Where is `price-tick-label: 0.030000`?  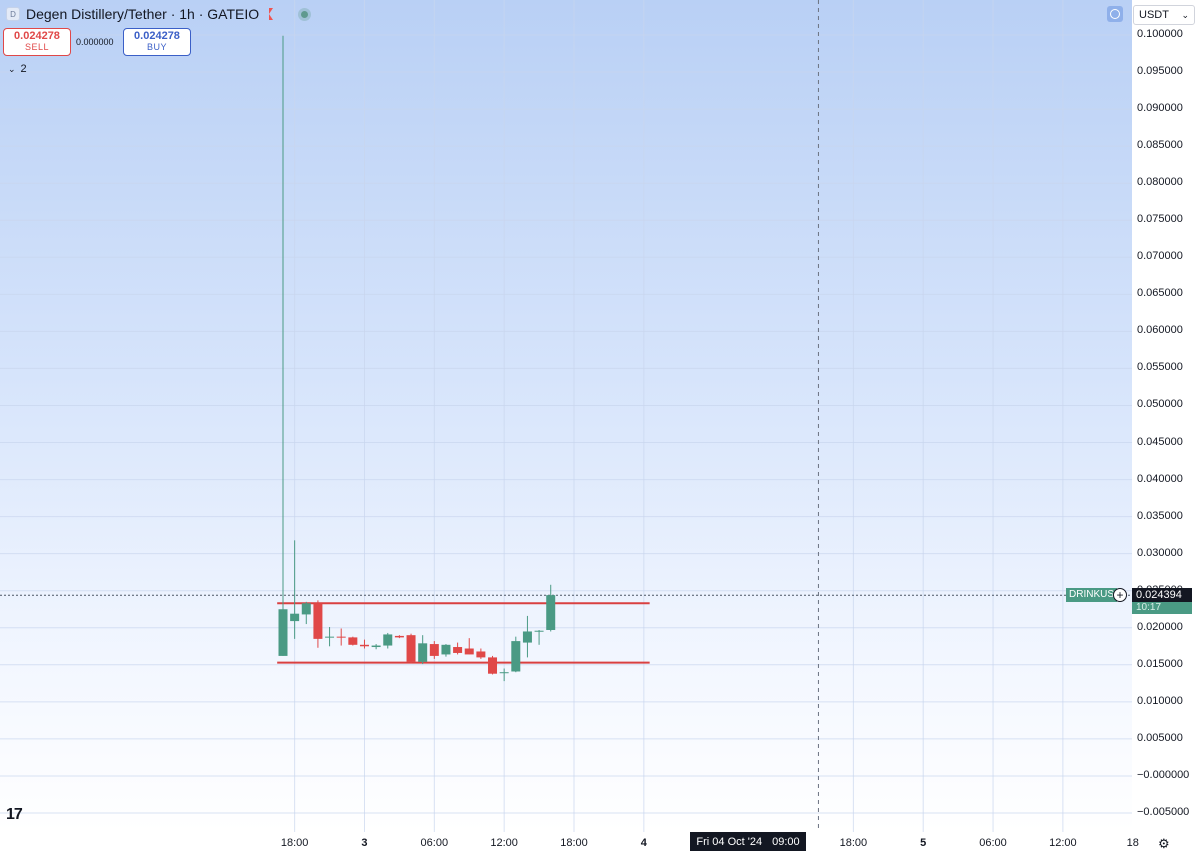 price-tick-label: 0.030000 is located at coordinates (1160, 552).